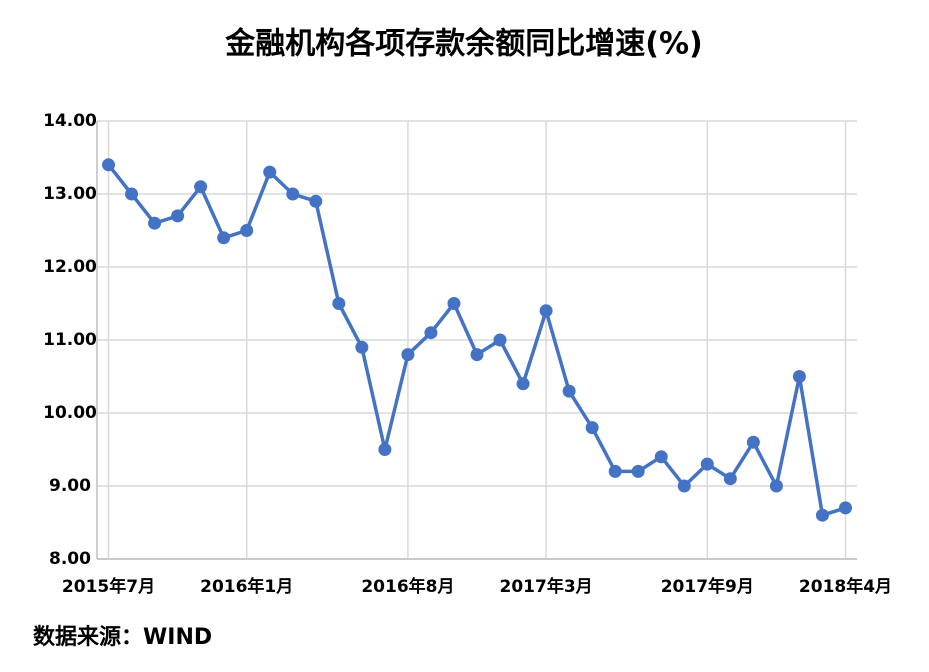 The image size is (929, 672). I want to click on x-tick-label: 2018年4月, so click(845, 586).